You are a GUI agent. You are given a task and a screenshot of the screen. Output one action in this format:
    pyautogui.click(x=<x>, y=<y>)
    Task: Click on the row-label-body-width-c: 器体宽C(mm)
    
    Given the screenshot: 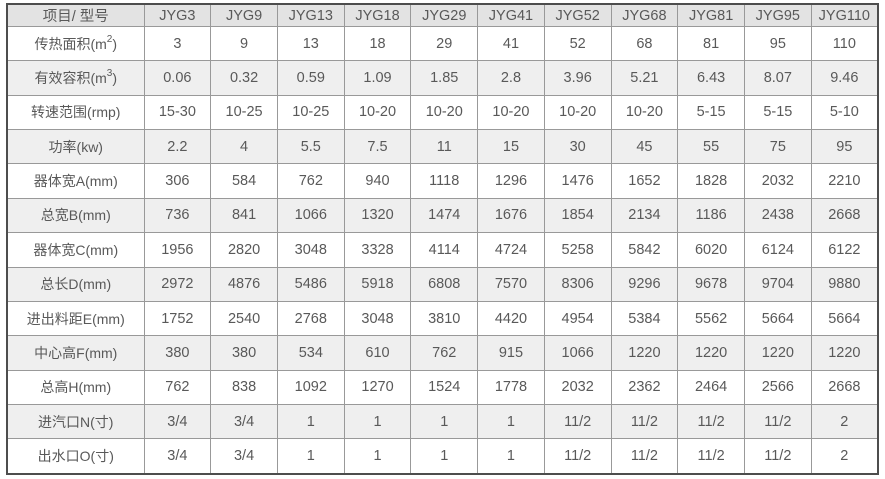 What is the action you would take?
    pyautogui.click(x=75, y=250)
    